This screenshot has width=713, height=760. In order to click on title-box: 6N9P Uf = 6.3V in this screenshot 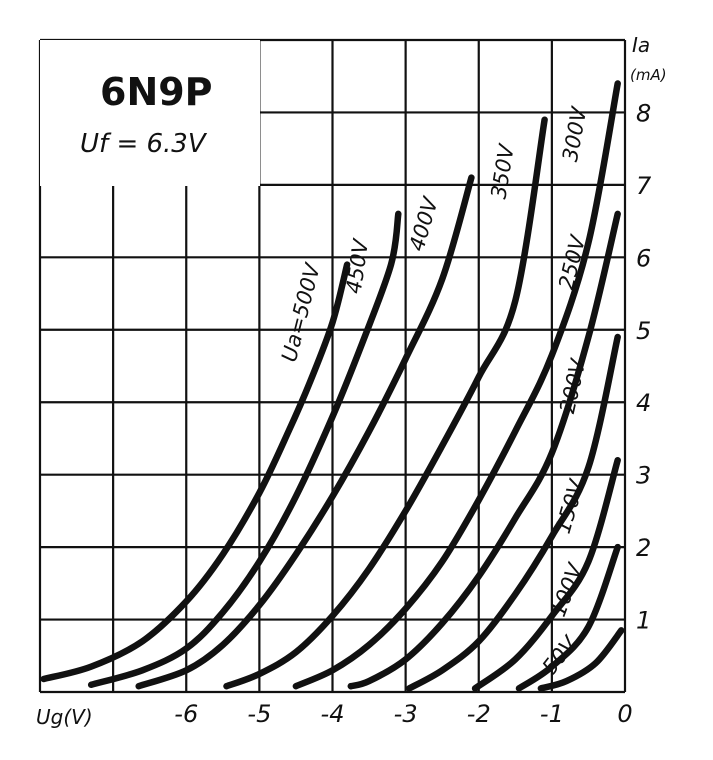, I will do `click(150, 113)`.